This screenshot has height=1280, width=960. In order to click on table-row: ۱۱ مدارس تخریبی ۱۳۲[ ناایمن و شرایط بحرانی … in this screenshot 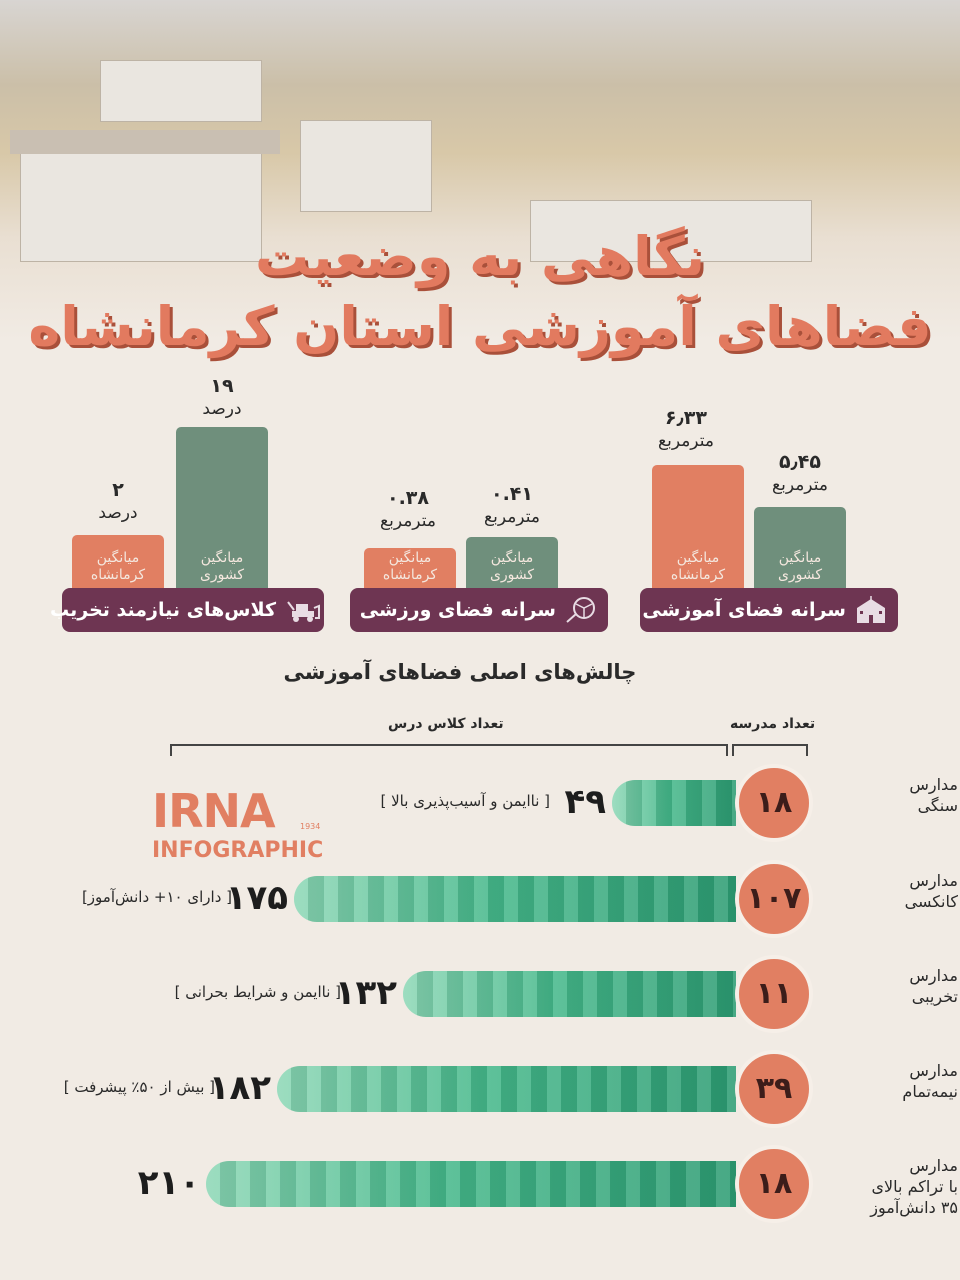, I will do `click(480, 1000)`.